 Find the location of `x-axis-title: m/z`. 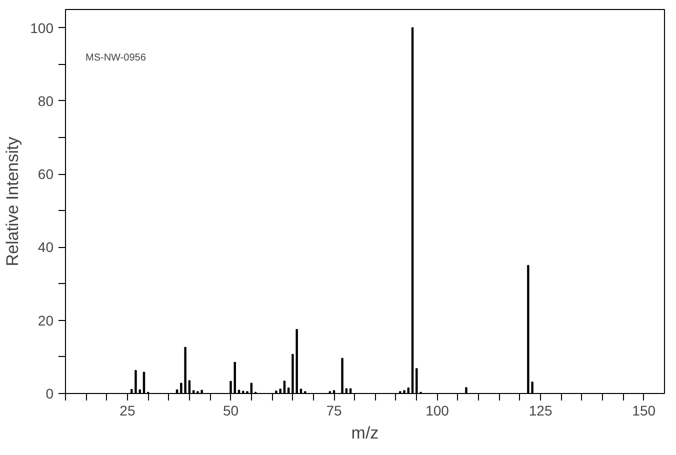

x-axis-title: m/z is located at coordinates (365, 433).